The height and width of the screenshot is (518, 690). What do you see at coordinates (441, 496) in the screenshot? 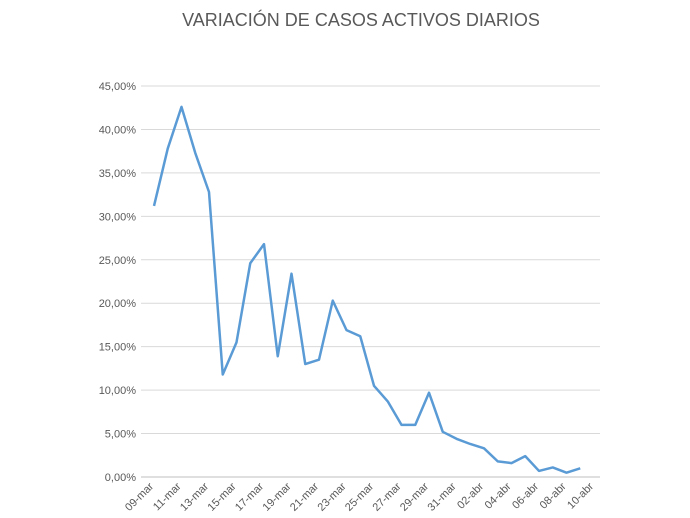
I see `x-tick-label: 31-mar` at bounding box center [441, 496].